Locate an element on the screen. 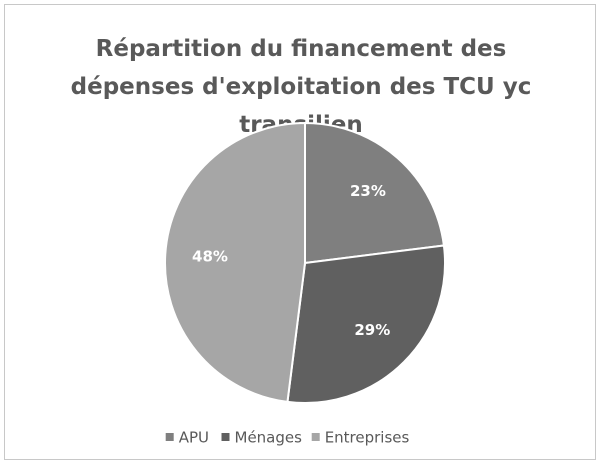 The image size is (602, 466). data-label: 29% is located at coordinates (372, 330).